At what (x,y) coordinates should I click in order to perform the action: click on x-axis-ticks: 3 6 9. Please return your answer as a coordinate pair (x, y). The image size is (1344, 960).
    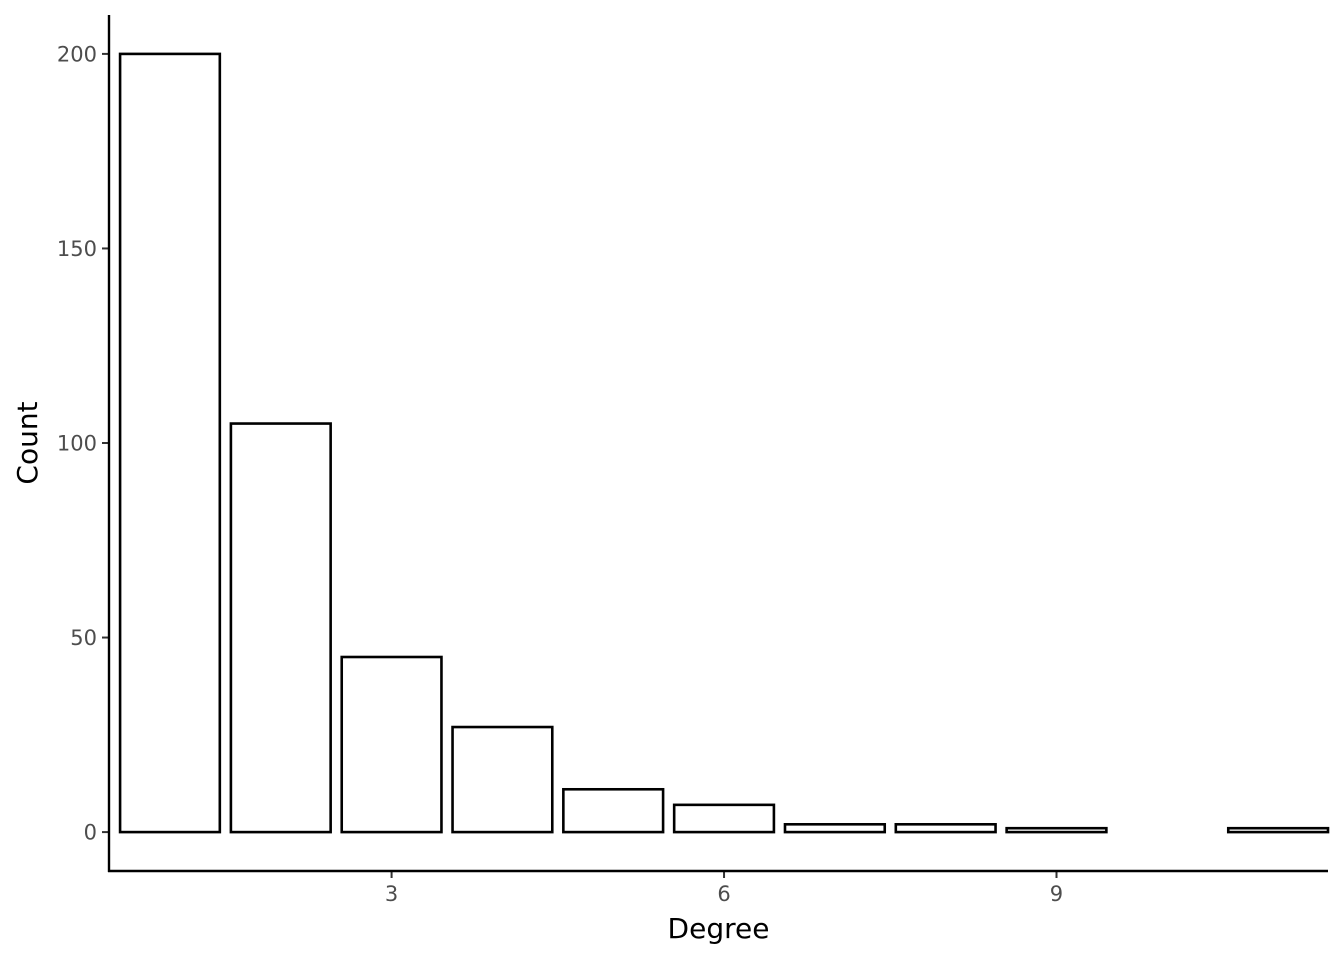
    Looking at the image, I should click on (724, 888).